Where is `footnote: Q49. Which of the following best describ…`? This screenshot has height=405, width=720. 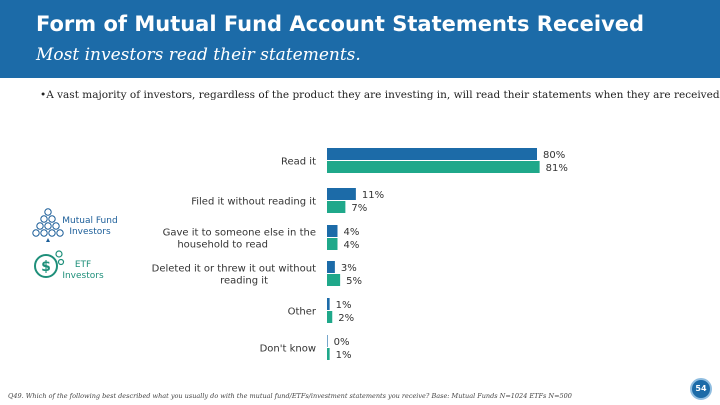
footnote: Q49. Which of the following best describ… is located at coordinates (290, 396).